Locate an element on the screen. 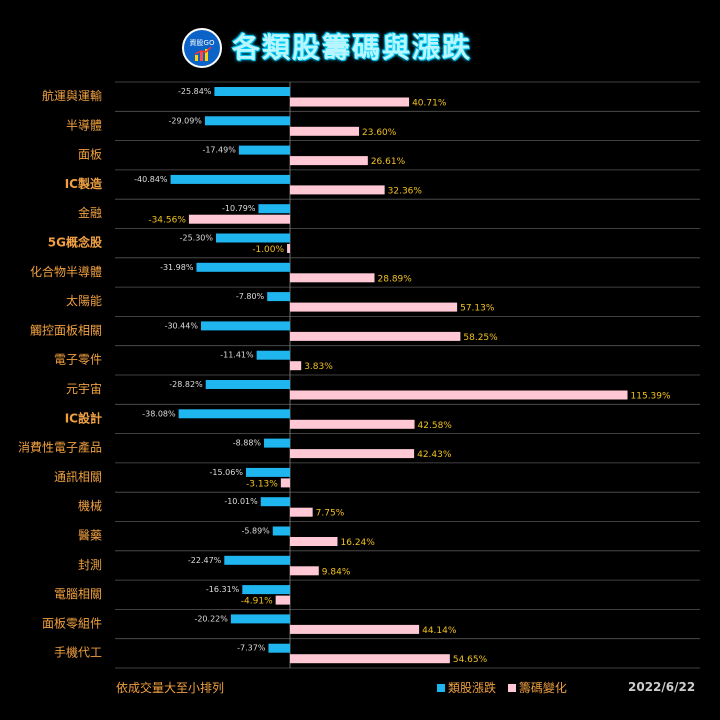 This screenshot has width=720, height=720. data-label-price-change: -17.49% is located at coordinates (219, 150).